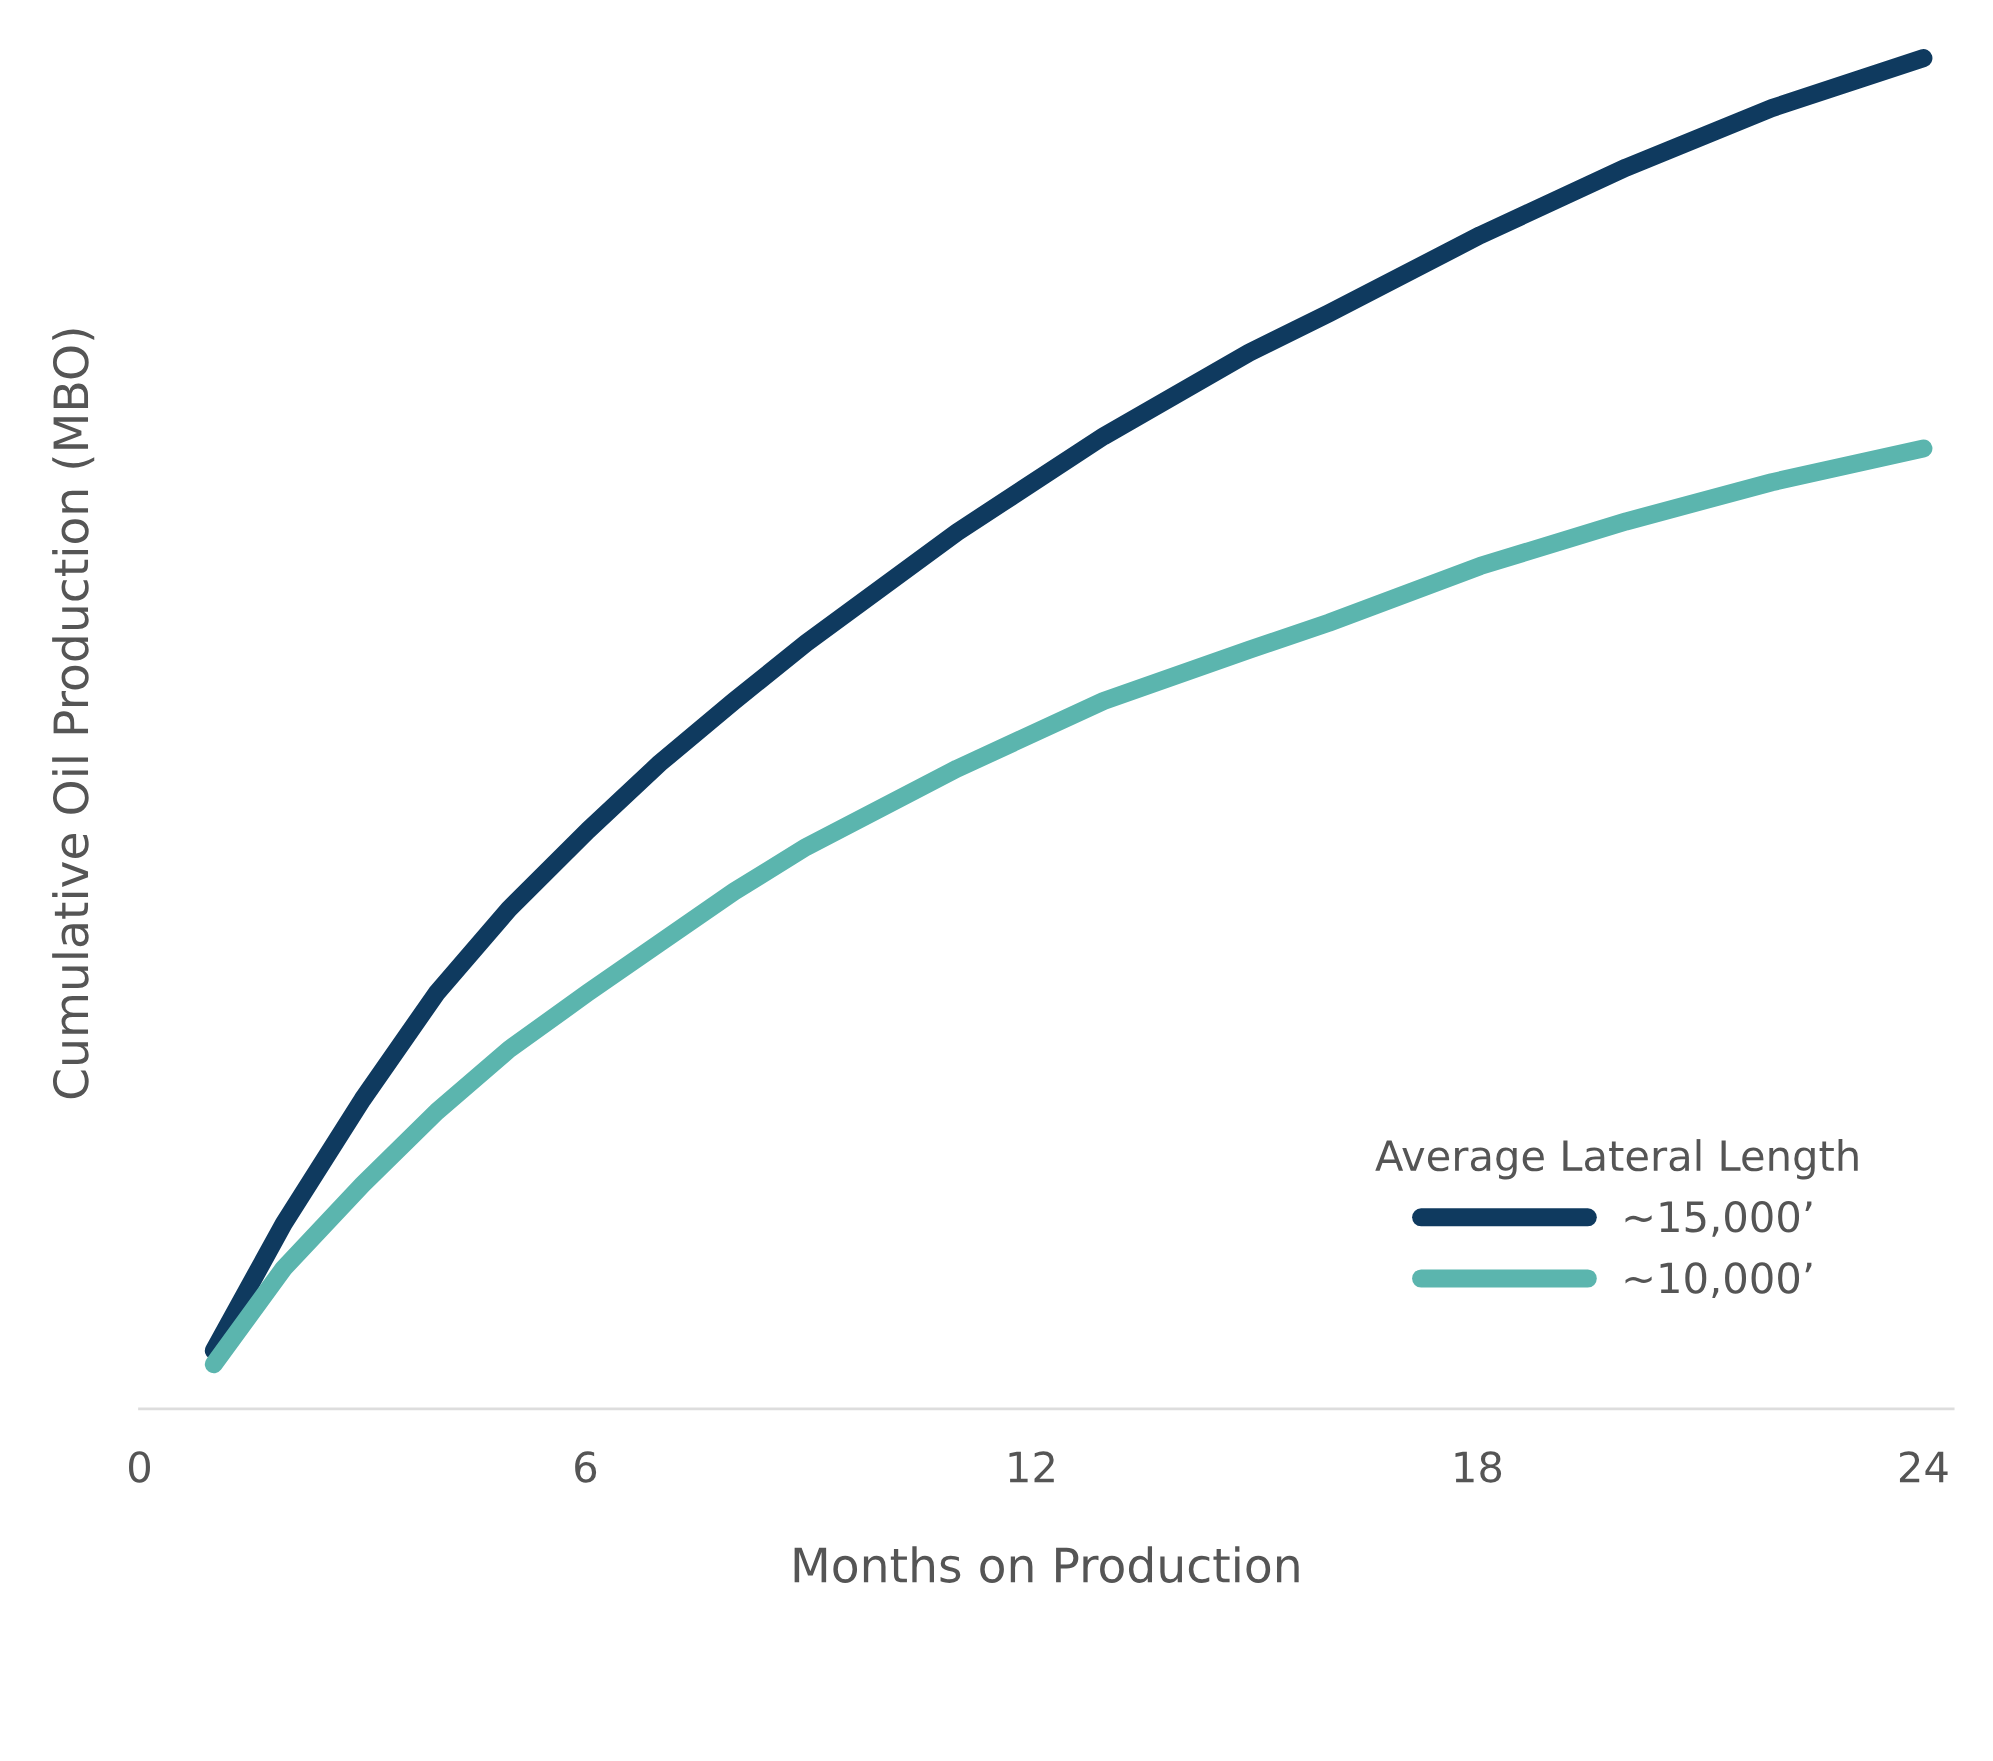  Describe the element at coordinates (1718, 1218) in the screenshot. I see `legend-label: ~15,000’` at that location.